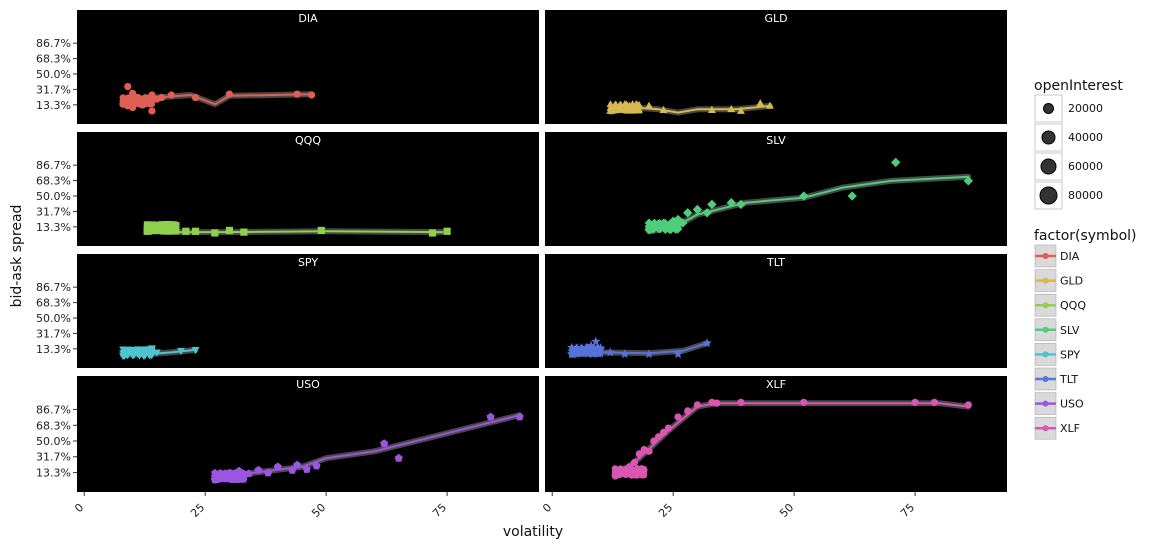 The width and height of the screenshot is (1172, 549). What do you see at coordinates (1085, 236) in the screenshot?
I see `legend-color-title: factor(symbol)` at bounding box center [1085, 236].